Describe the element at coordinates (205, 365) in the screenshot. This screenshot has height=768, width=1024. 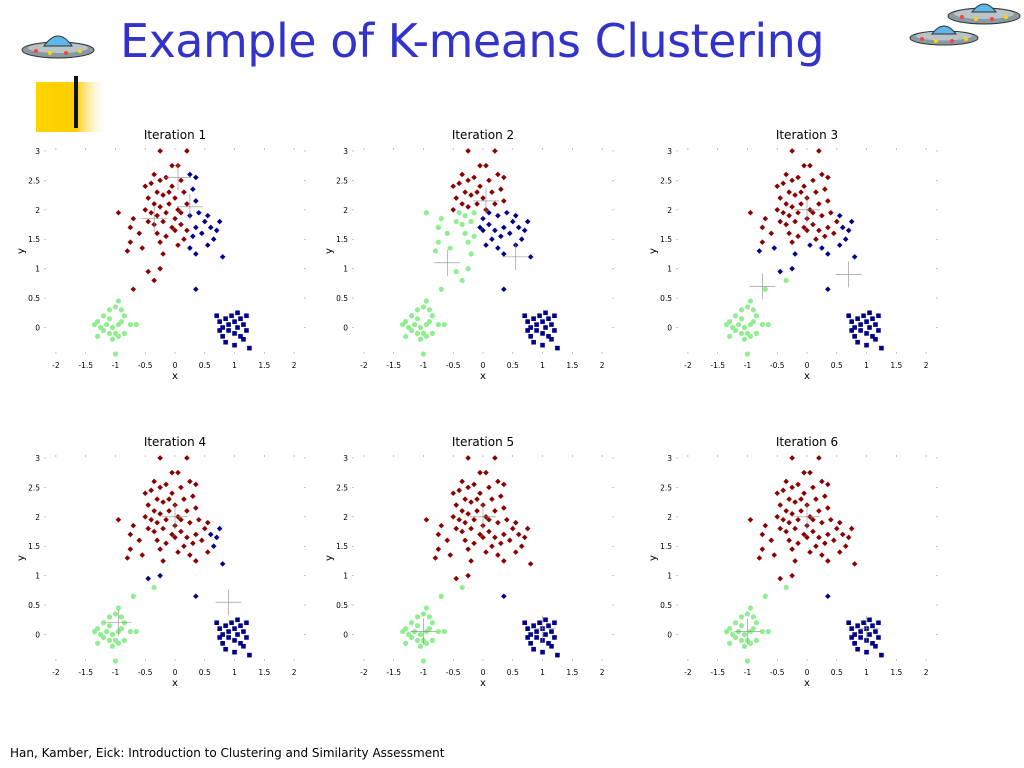
I see `x-tick-label: 0.5` at that location.